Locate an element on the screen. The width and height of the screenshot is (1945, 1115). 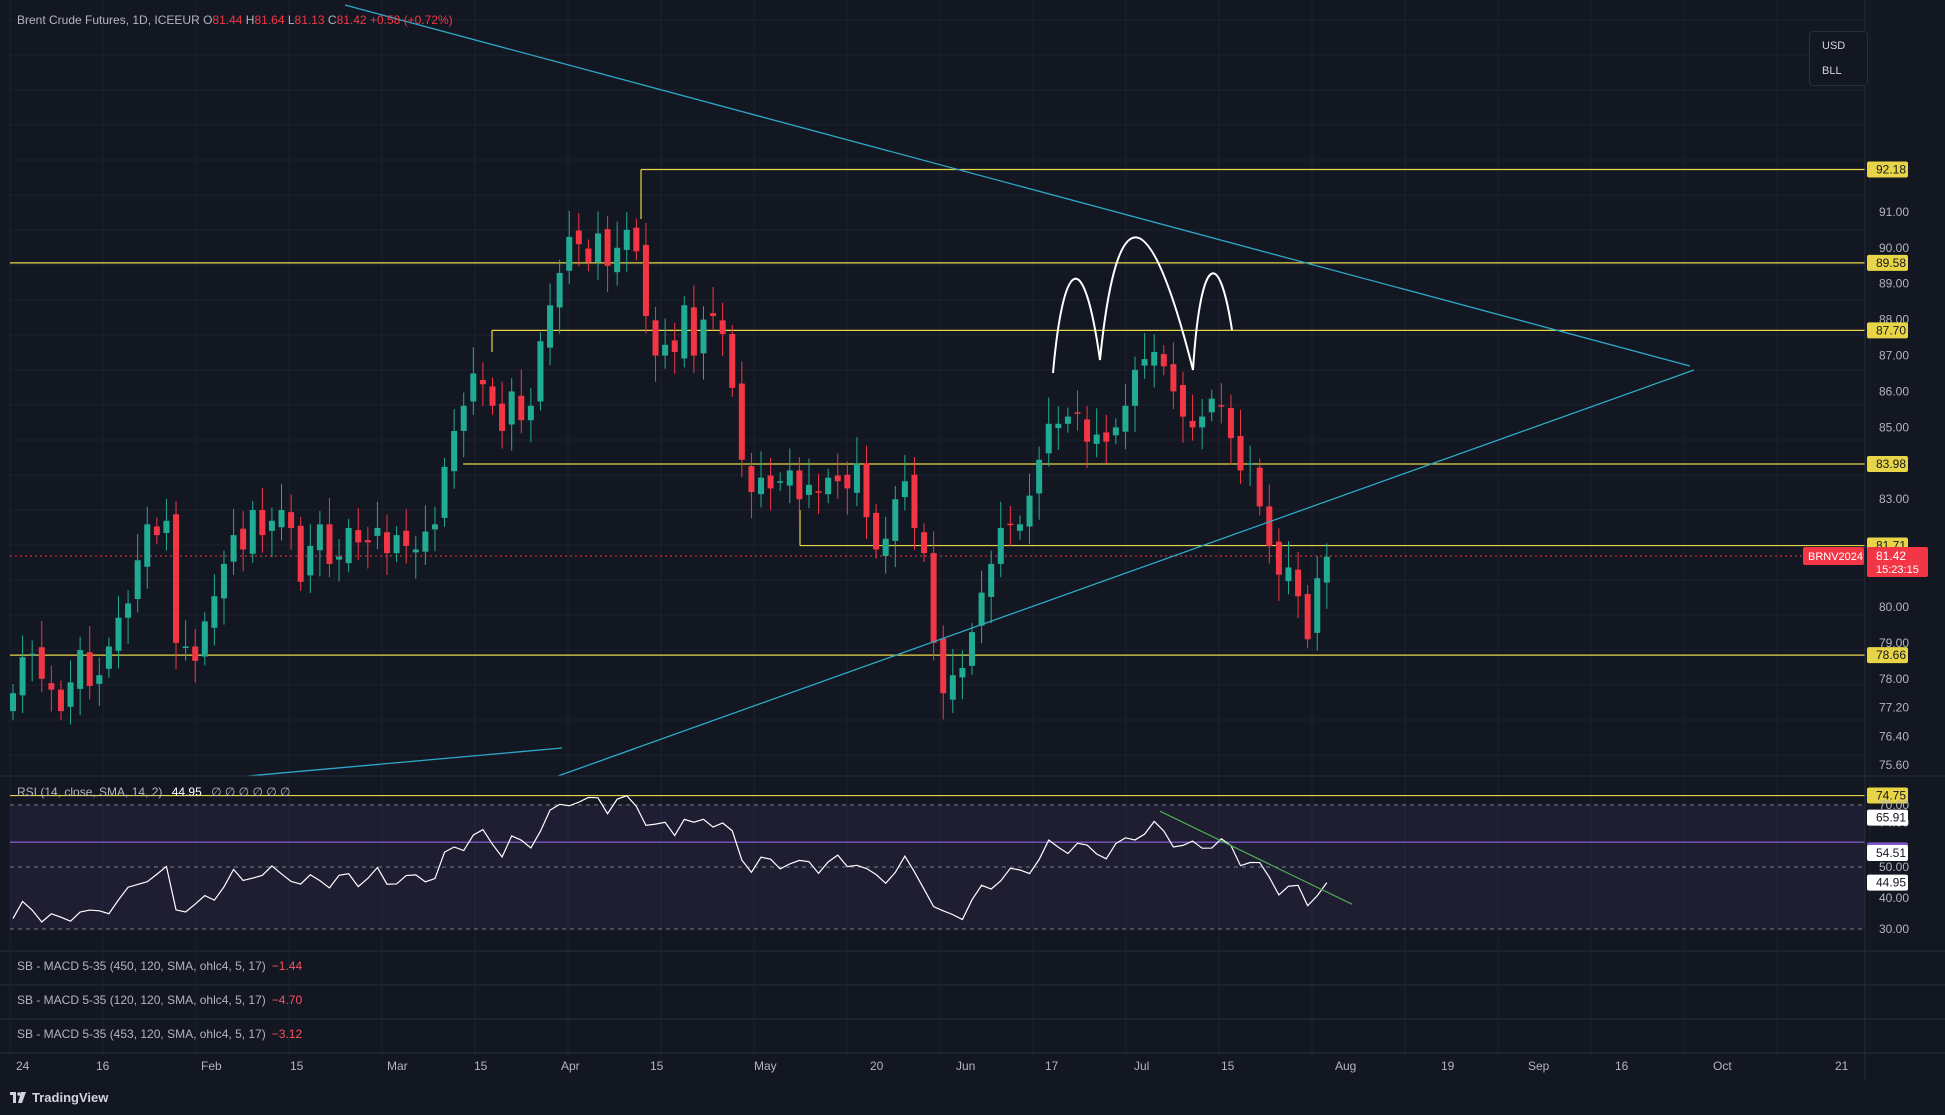
tradingview-logo-icon is located at coordinates (18, 1097).